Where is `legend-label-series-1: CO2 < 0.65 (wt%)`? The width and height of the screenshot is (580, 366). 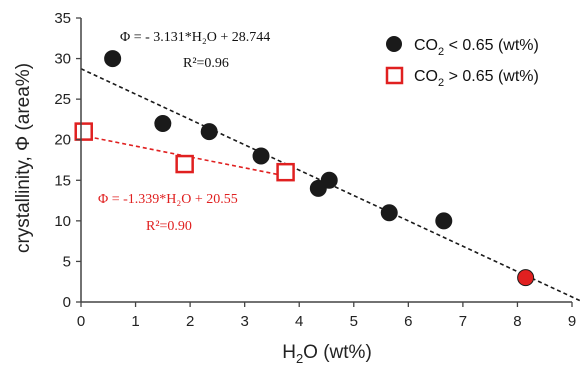
legend-label-series-1: CO2 < 0.65 (wt%) is located at coordinates (476, 47).